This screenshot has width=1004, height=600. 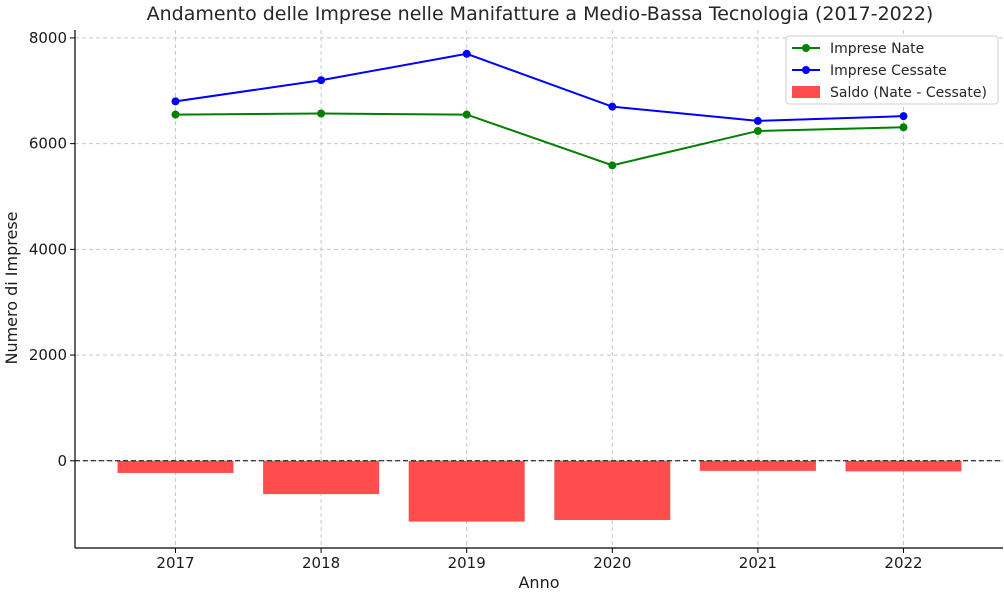 I want to click on series-line-imprese-nate, so click(x=539, y=139).